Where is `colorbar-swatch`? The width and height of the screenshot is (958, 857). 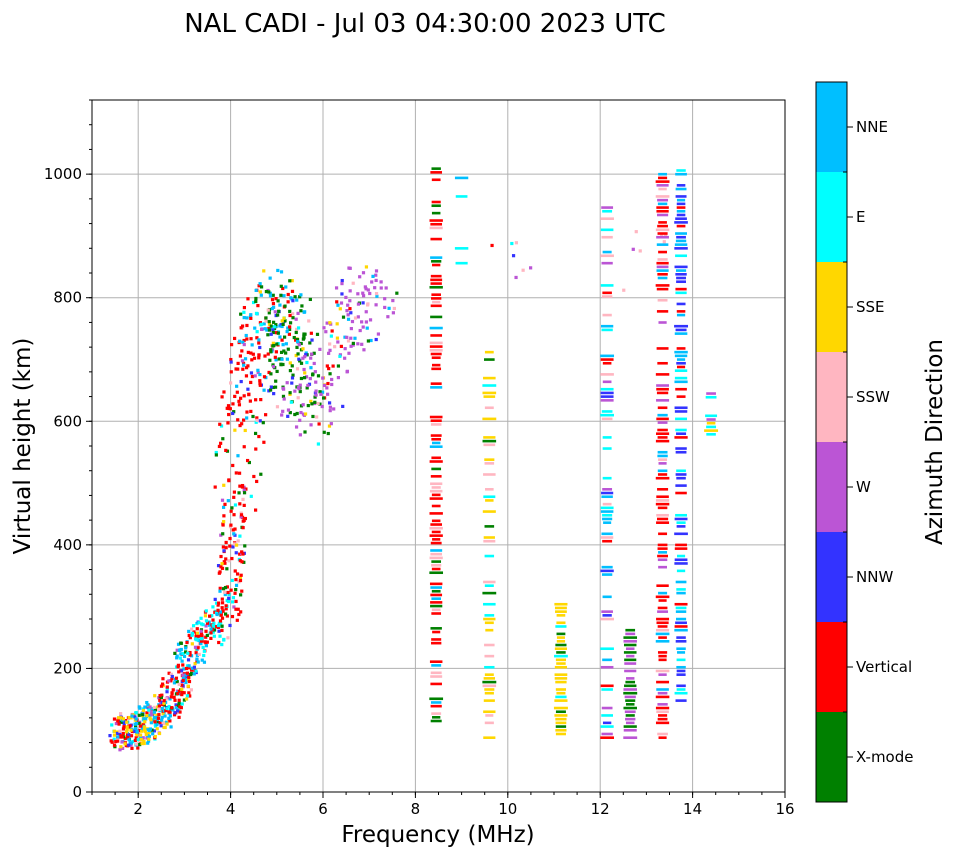 colorbar-swatch is located at coordinates (831, 127).